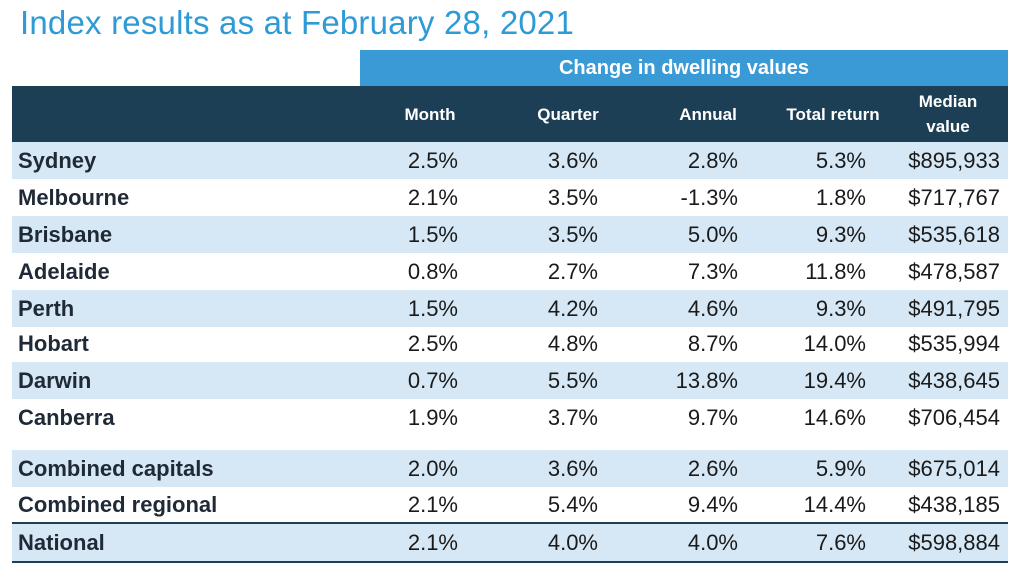 Image resolution: width=1020 pixels, height=571 pixels. I want to click on row-name: Hobart, so click(53, 343).